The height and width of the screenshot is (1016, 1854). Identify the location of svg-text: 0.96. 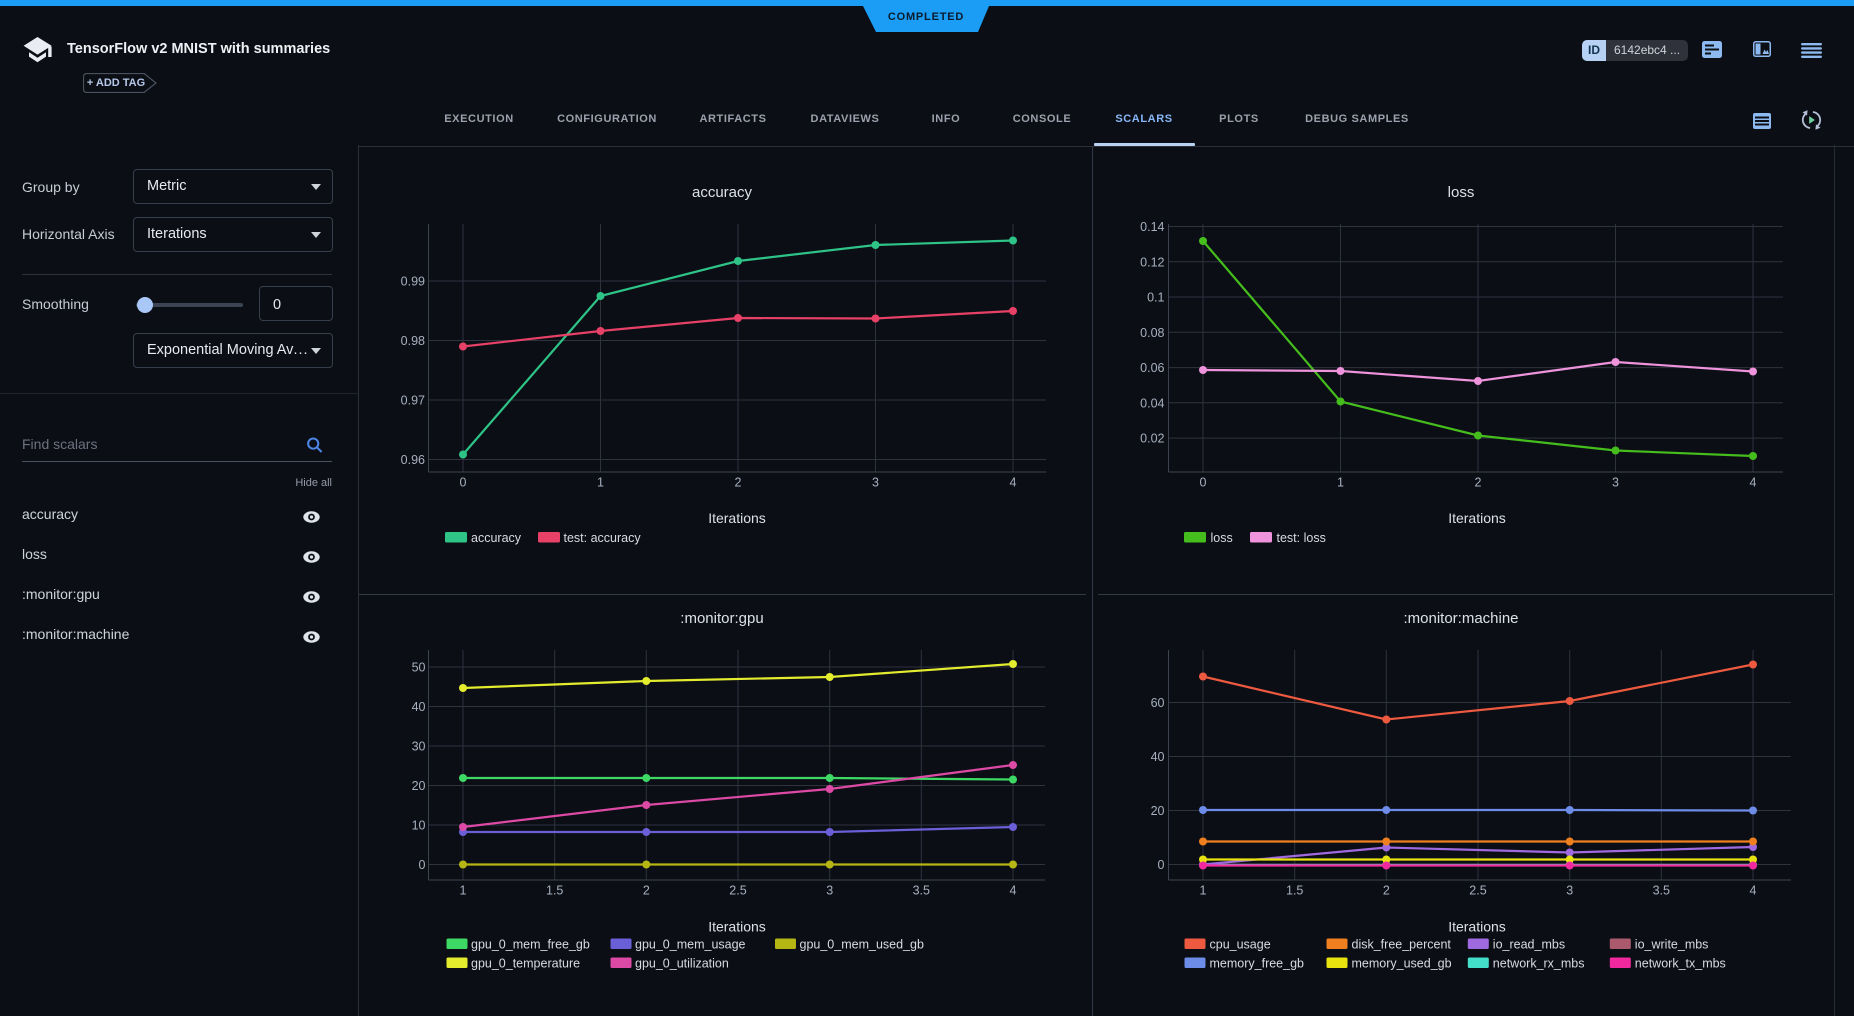
(413, 460).